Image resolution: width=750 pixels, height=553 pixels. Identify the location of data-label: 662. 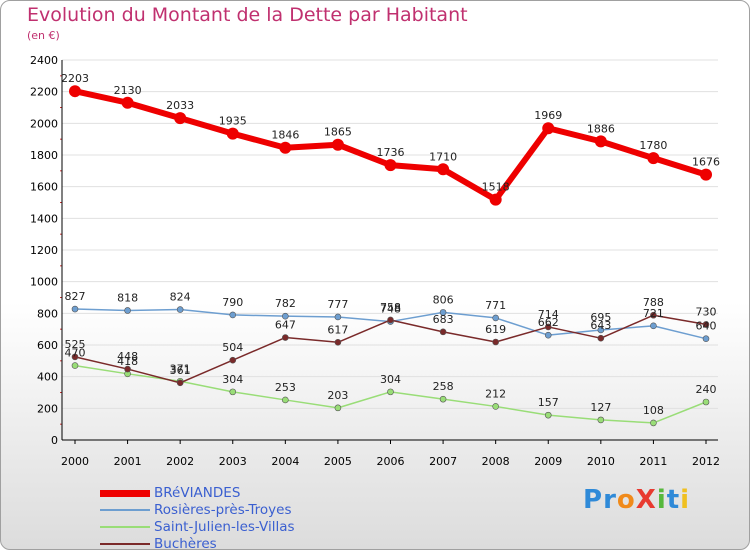
(548, 322).